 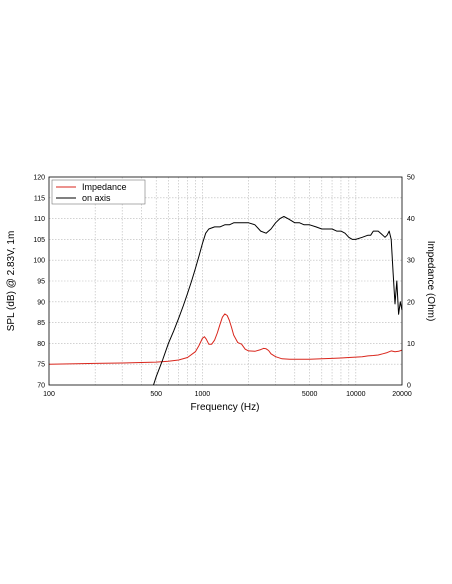 I want to click on y-left-tick-label: 95, so click(x=41, y=282).